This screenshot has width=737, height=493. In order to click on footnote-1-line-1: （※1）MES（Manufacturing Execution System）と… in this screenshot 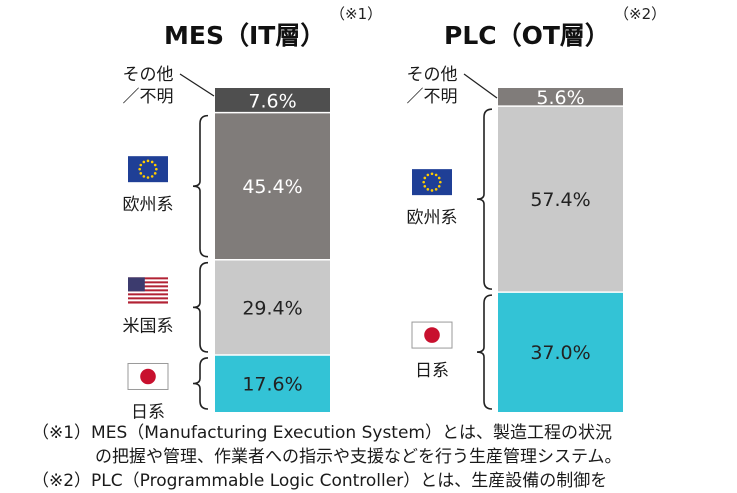, I will do `click(322, 433)`.